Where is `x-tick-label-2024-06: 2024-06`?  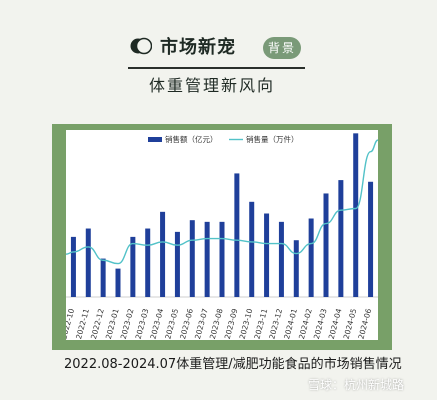
x-tick-label-2024-06: 2024-06 is located at coordinates (364, 323).